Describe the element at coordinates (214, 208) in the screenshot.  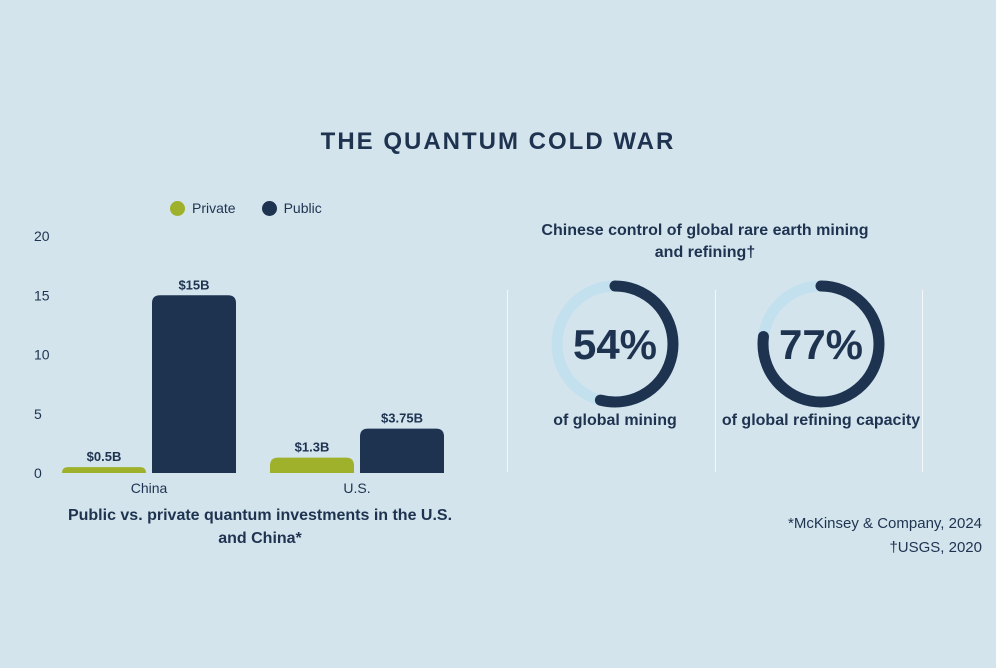
I see `legend-label-private: Private` at that location.